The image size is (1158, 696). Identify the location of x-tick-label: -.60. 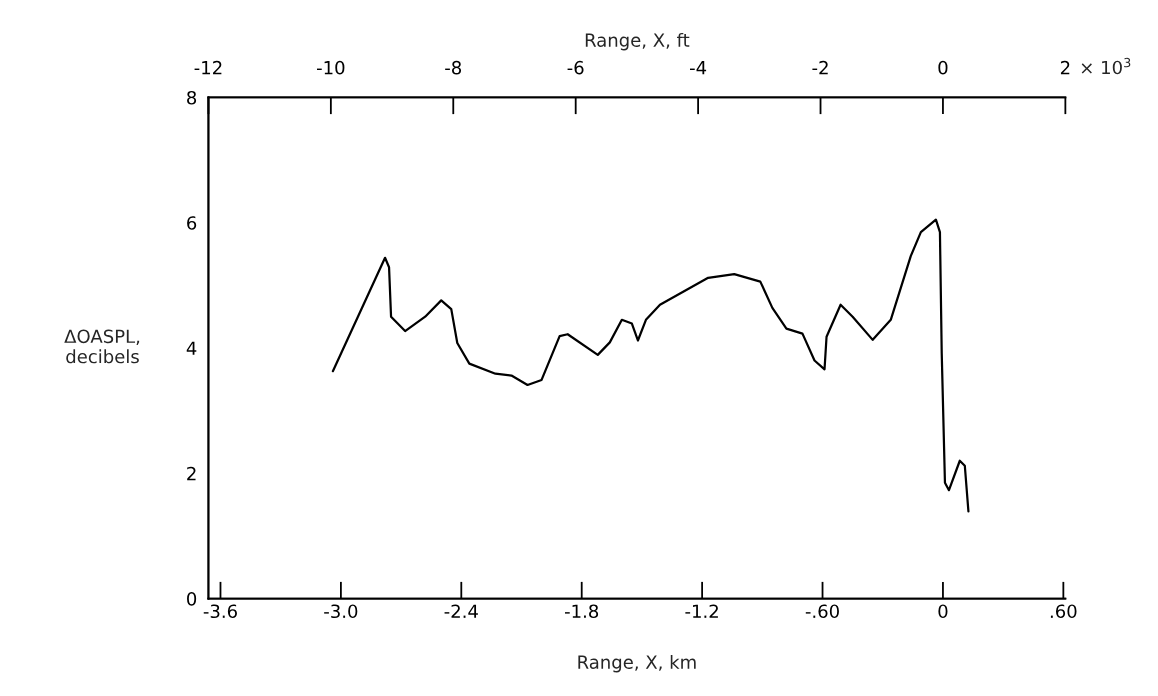
(822, 611).